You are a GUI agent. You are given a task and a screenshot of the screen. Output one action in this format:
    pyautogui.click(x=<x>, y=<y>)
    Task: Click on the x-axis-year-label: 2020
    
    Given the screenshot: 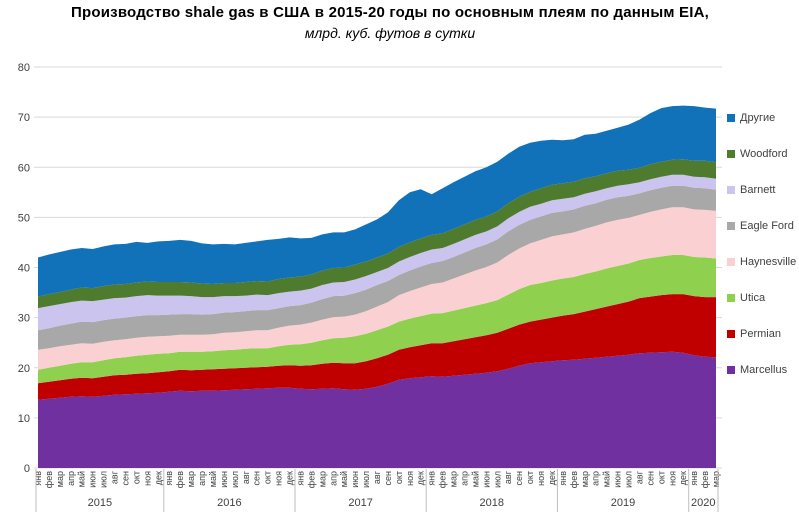 What is the action you would take?
    pyautogui.click(x=703, y=503)
    